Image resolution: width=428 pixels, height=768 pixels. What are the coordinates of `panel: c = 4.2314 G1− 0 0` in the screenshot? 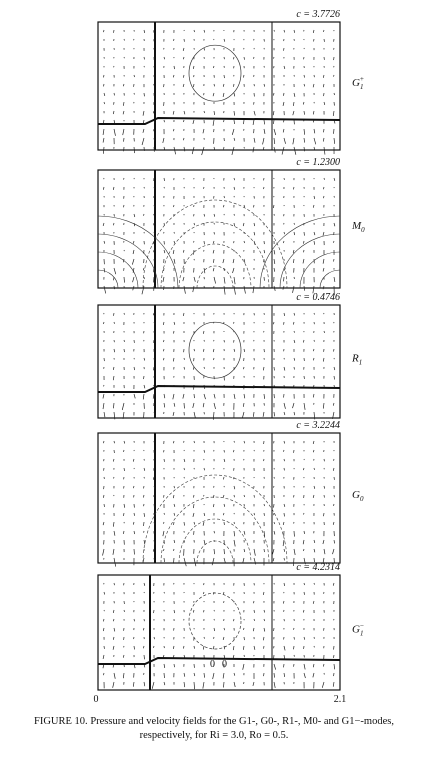 It's located at (230, 626).